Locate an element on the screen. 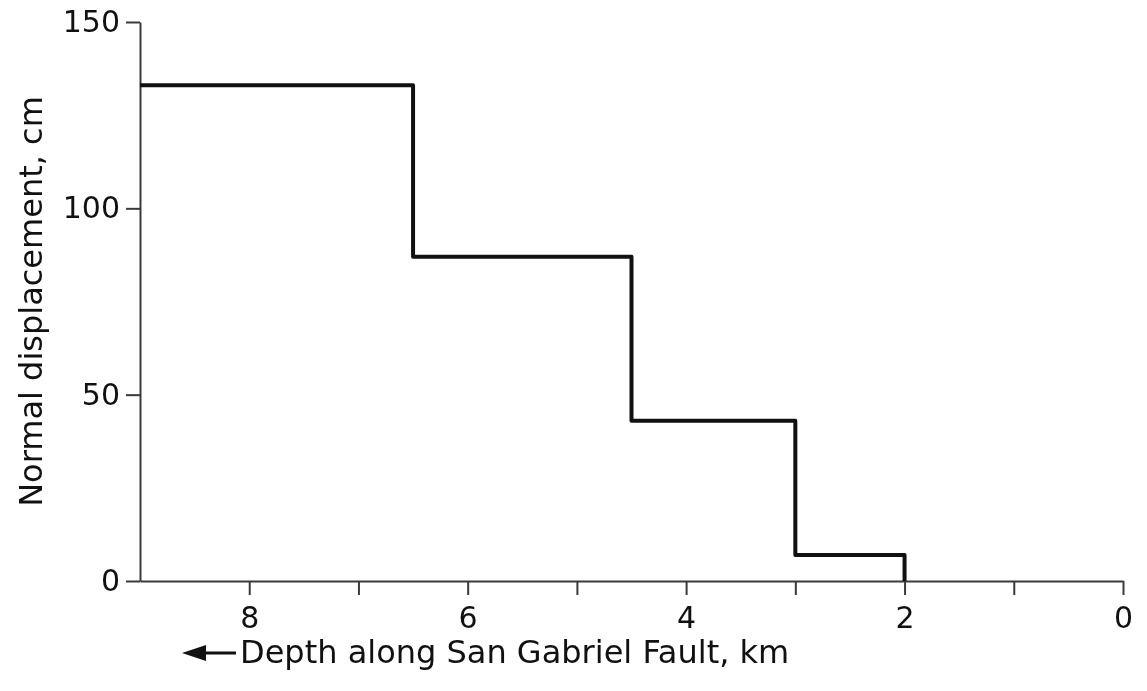  y-tick-label: 100 is located at coordinates (91, 208).